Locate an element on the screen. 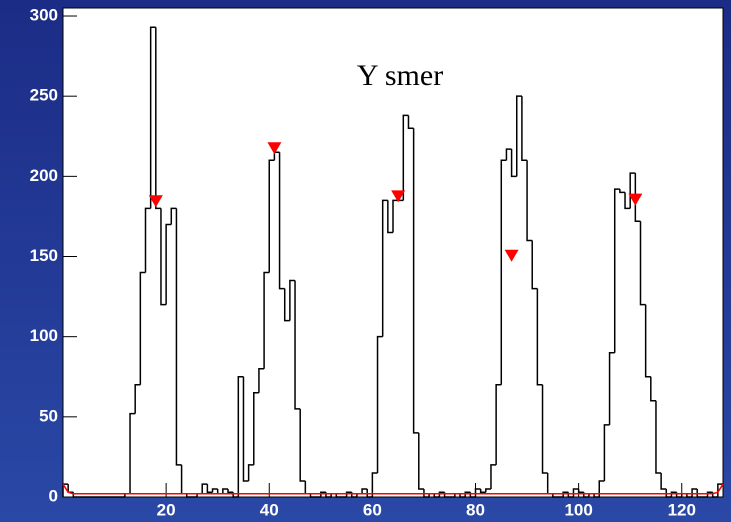 This screenshot has height=522, width=731. x-tick-label: 40 is located at coordinates (269, 509).